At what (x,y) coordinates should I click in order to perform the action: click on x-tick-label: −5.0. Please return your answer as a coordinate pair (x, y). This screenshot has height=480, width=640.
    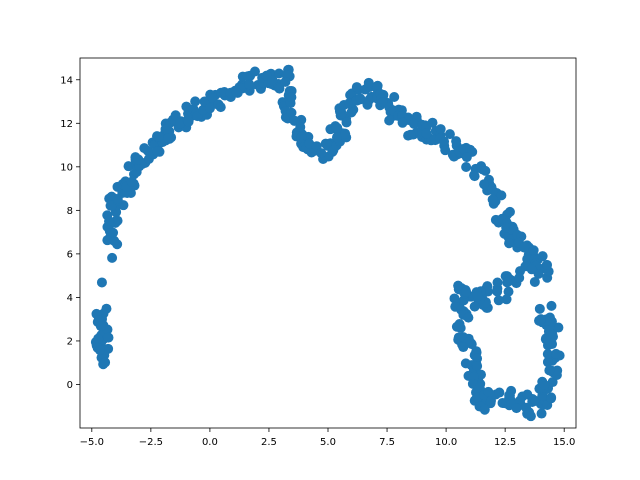
    Looking at the image, I should click on (92, 442).